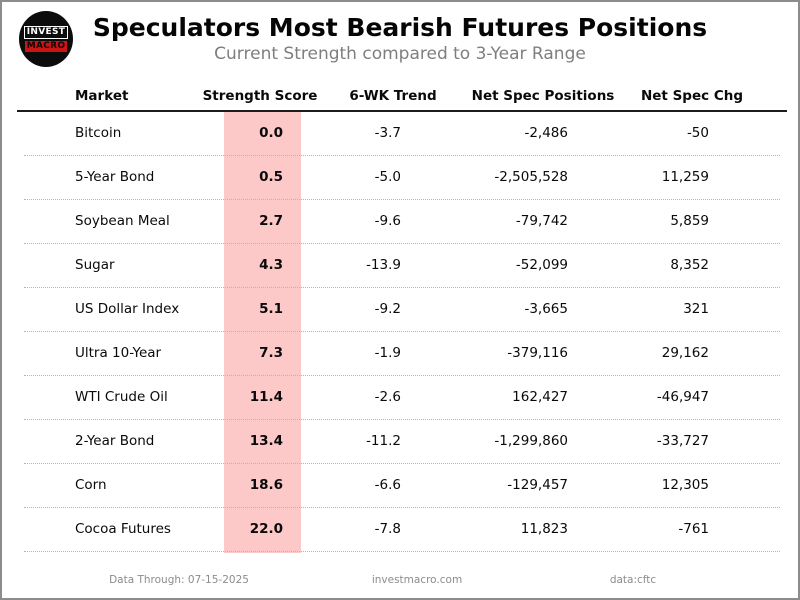  I want to click on net-spec-positions-cell: 162,427, so click(540, 397).